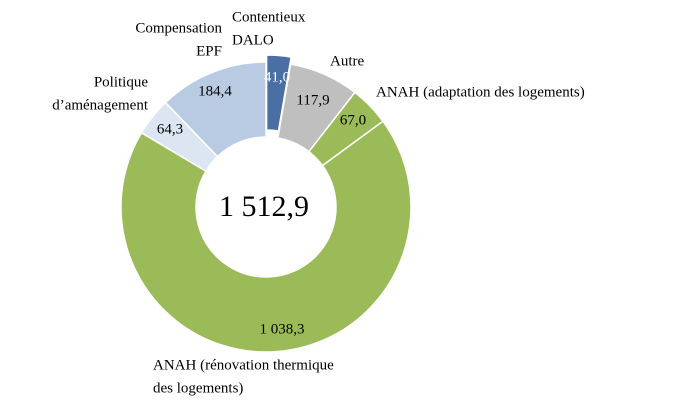 Image resolution: width=678 pixels, height=413 pixels. What do you see at coordinates (282, 329) in the screenshot?
I see `value-label: 1 038,3` at bounding box center [282, 329].